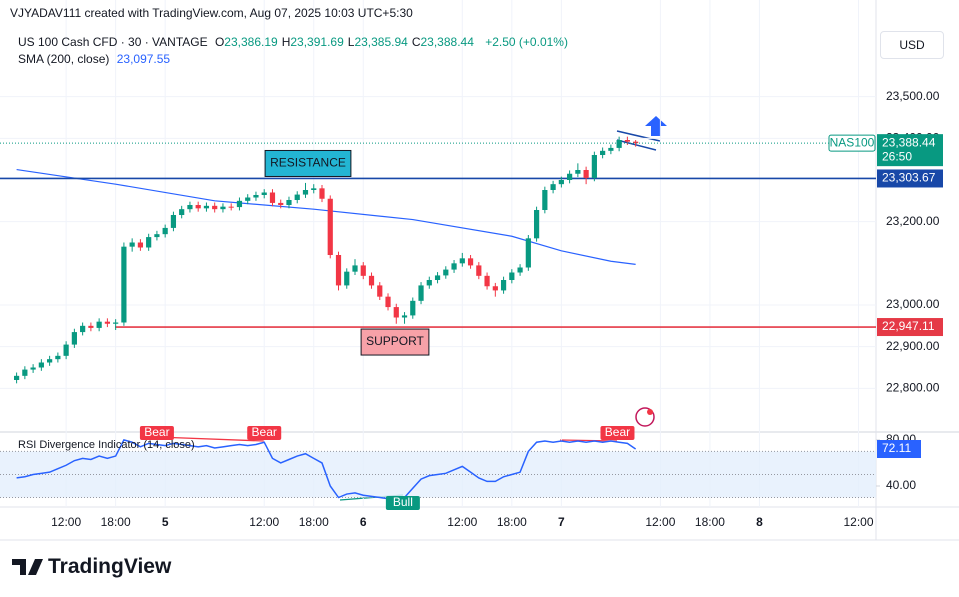 This screenshot has height=597, width=959. What do you see at coordinates (645, 417) in the screenshot?
I see `alert-icon` at bounding box center [645, 417].